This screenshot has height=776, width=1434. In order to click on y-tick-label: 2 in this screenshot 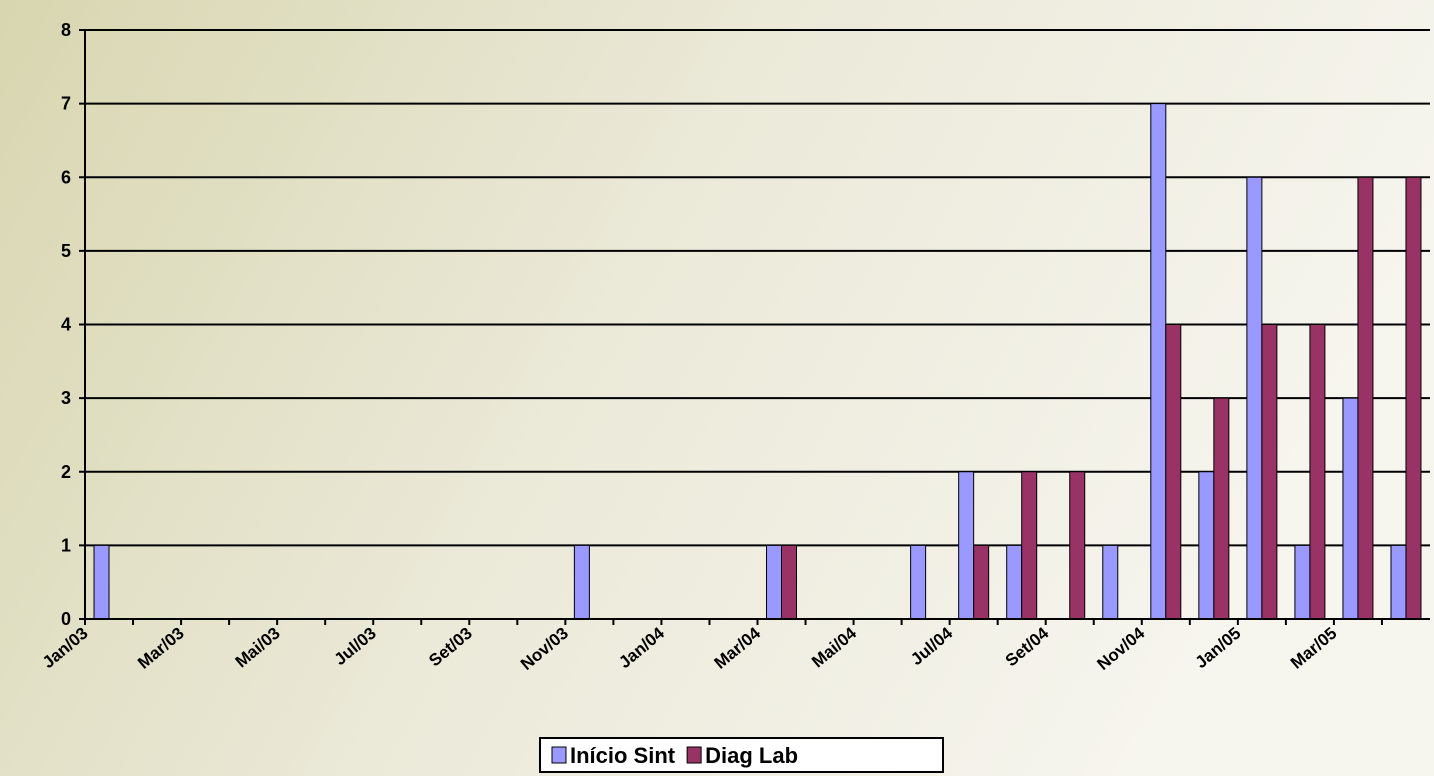, I will do `click(66, 472)`.